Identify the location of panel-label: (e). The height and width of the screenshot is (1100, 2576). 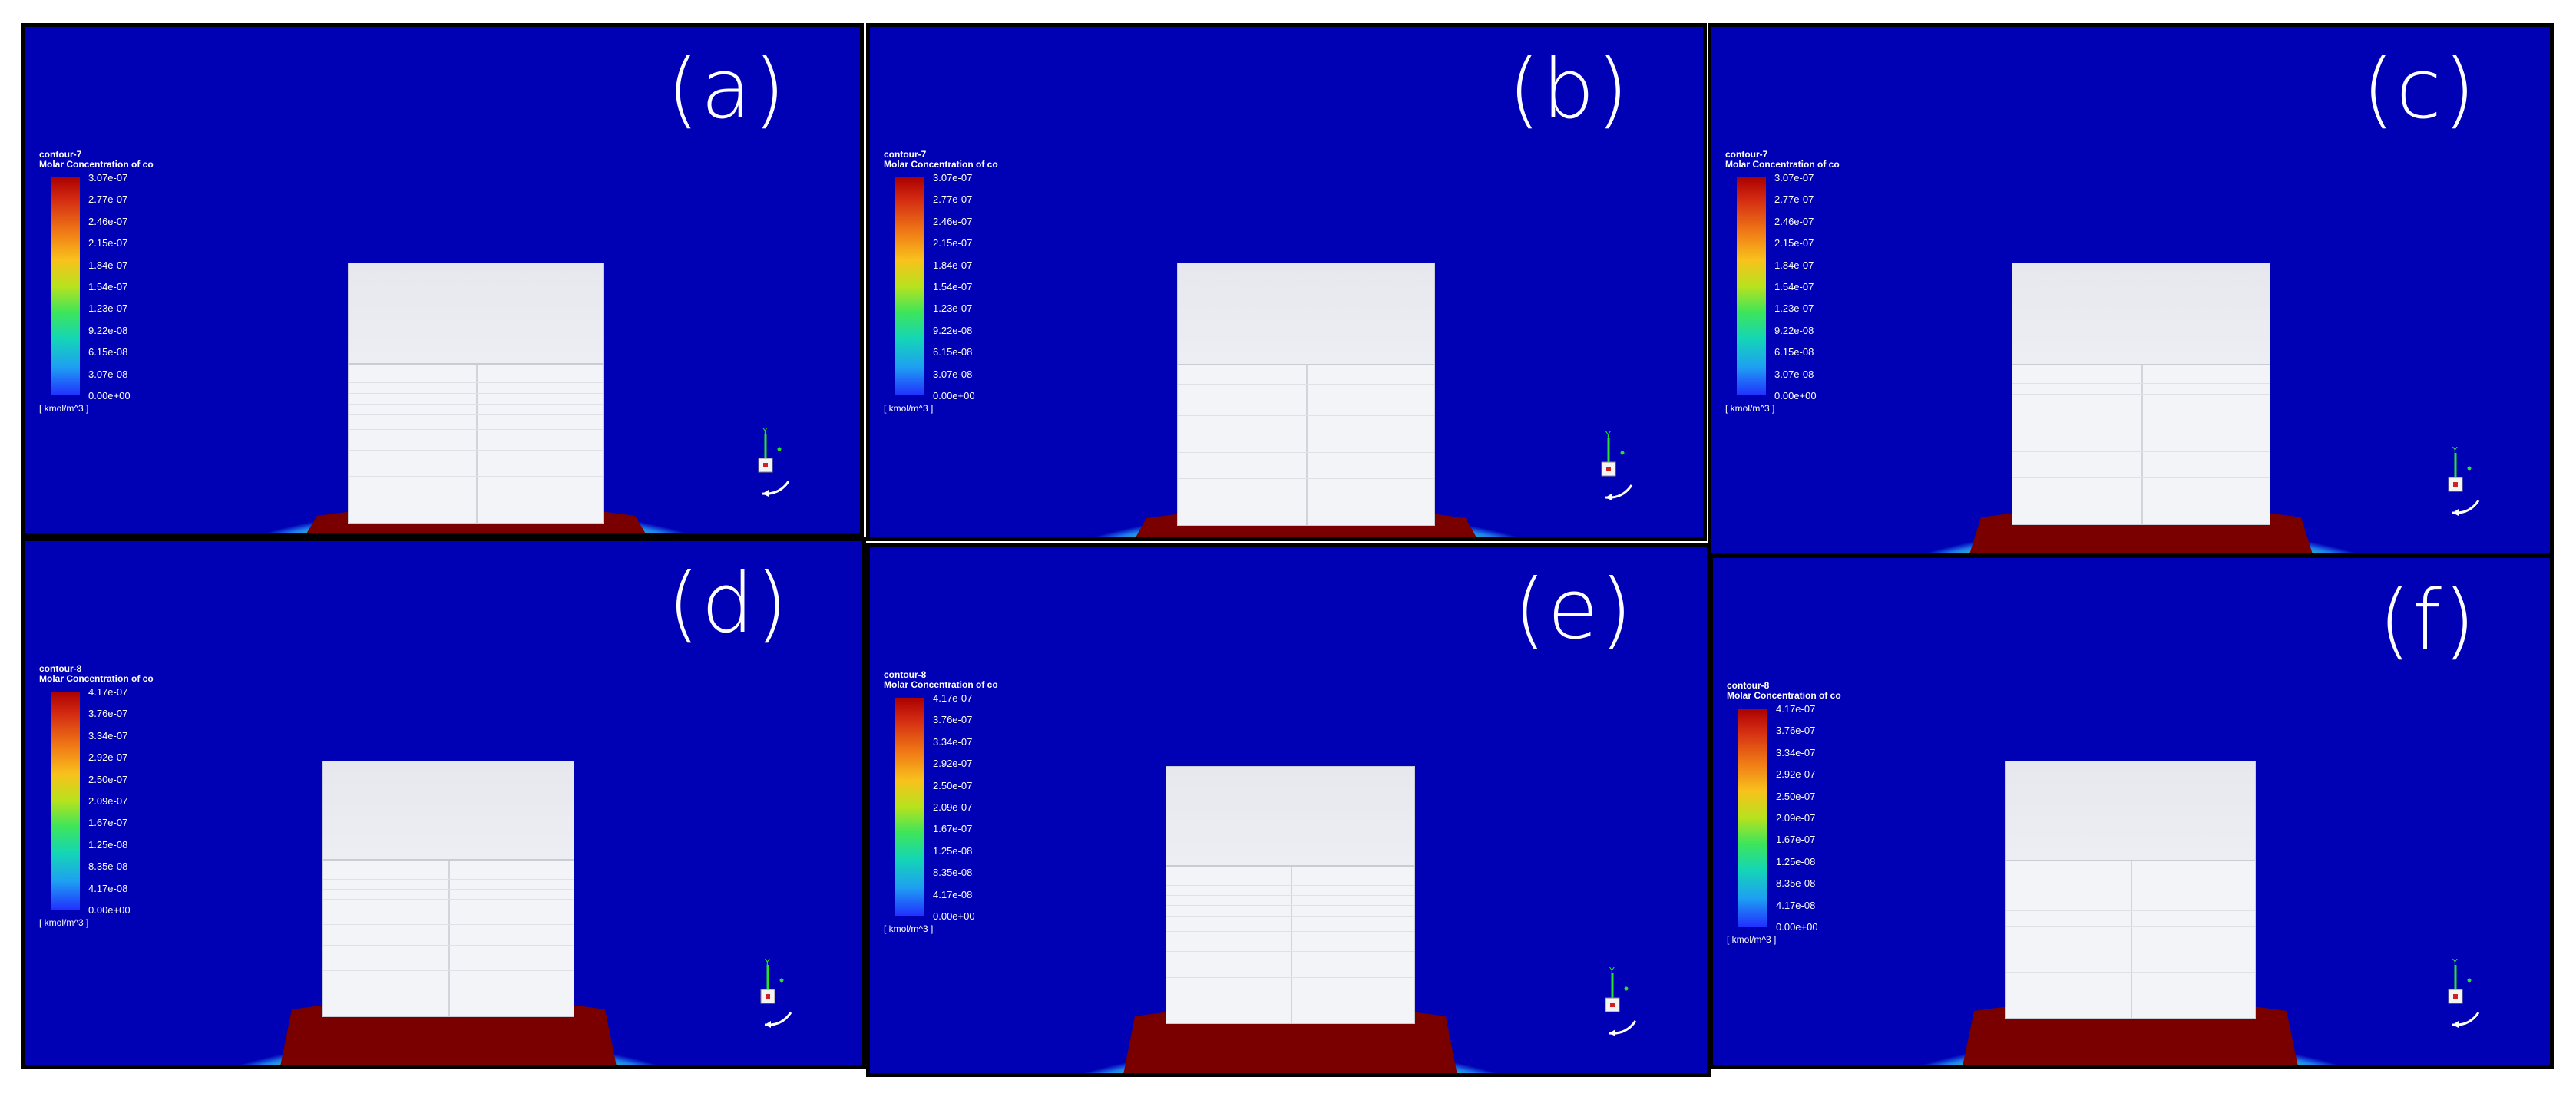
(1573, 610).